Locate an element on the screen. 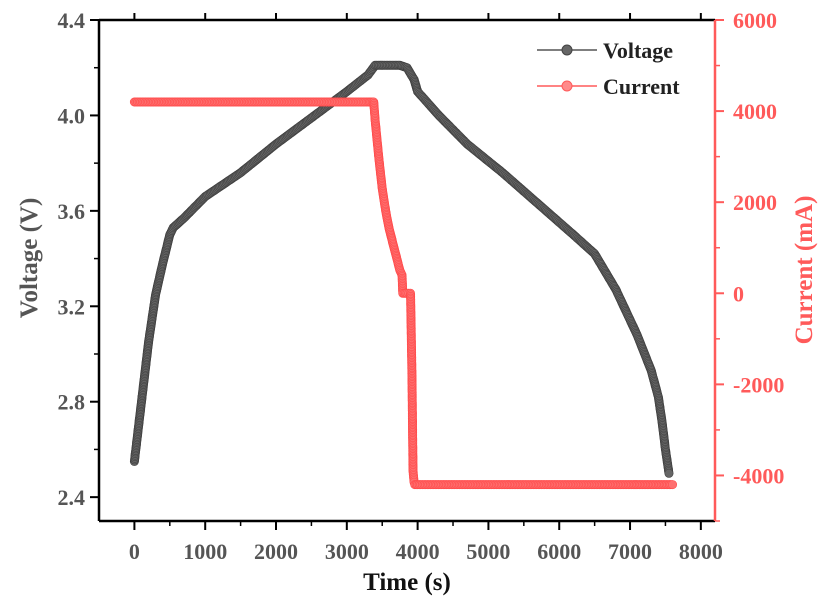  y-right-tick-label: -2000 is located at coordinates (758, 384).